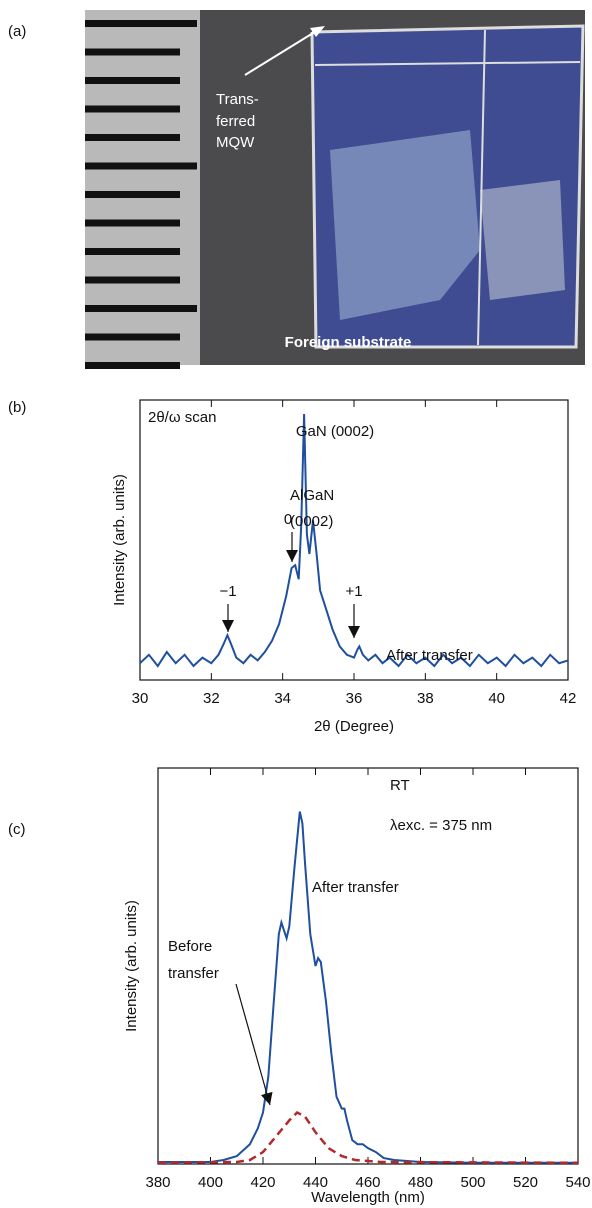 The height and width of the screenshot is (1208, 592). I want to click on arrow-text: ferred, so click(235, 121).